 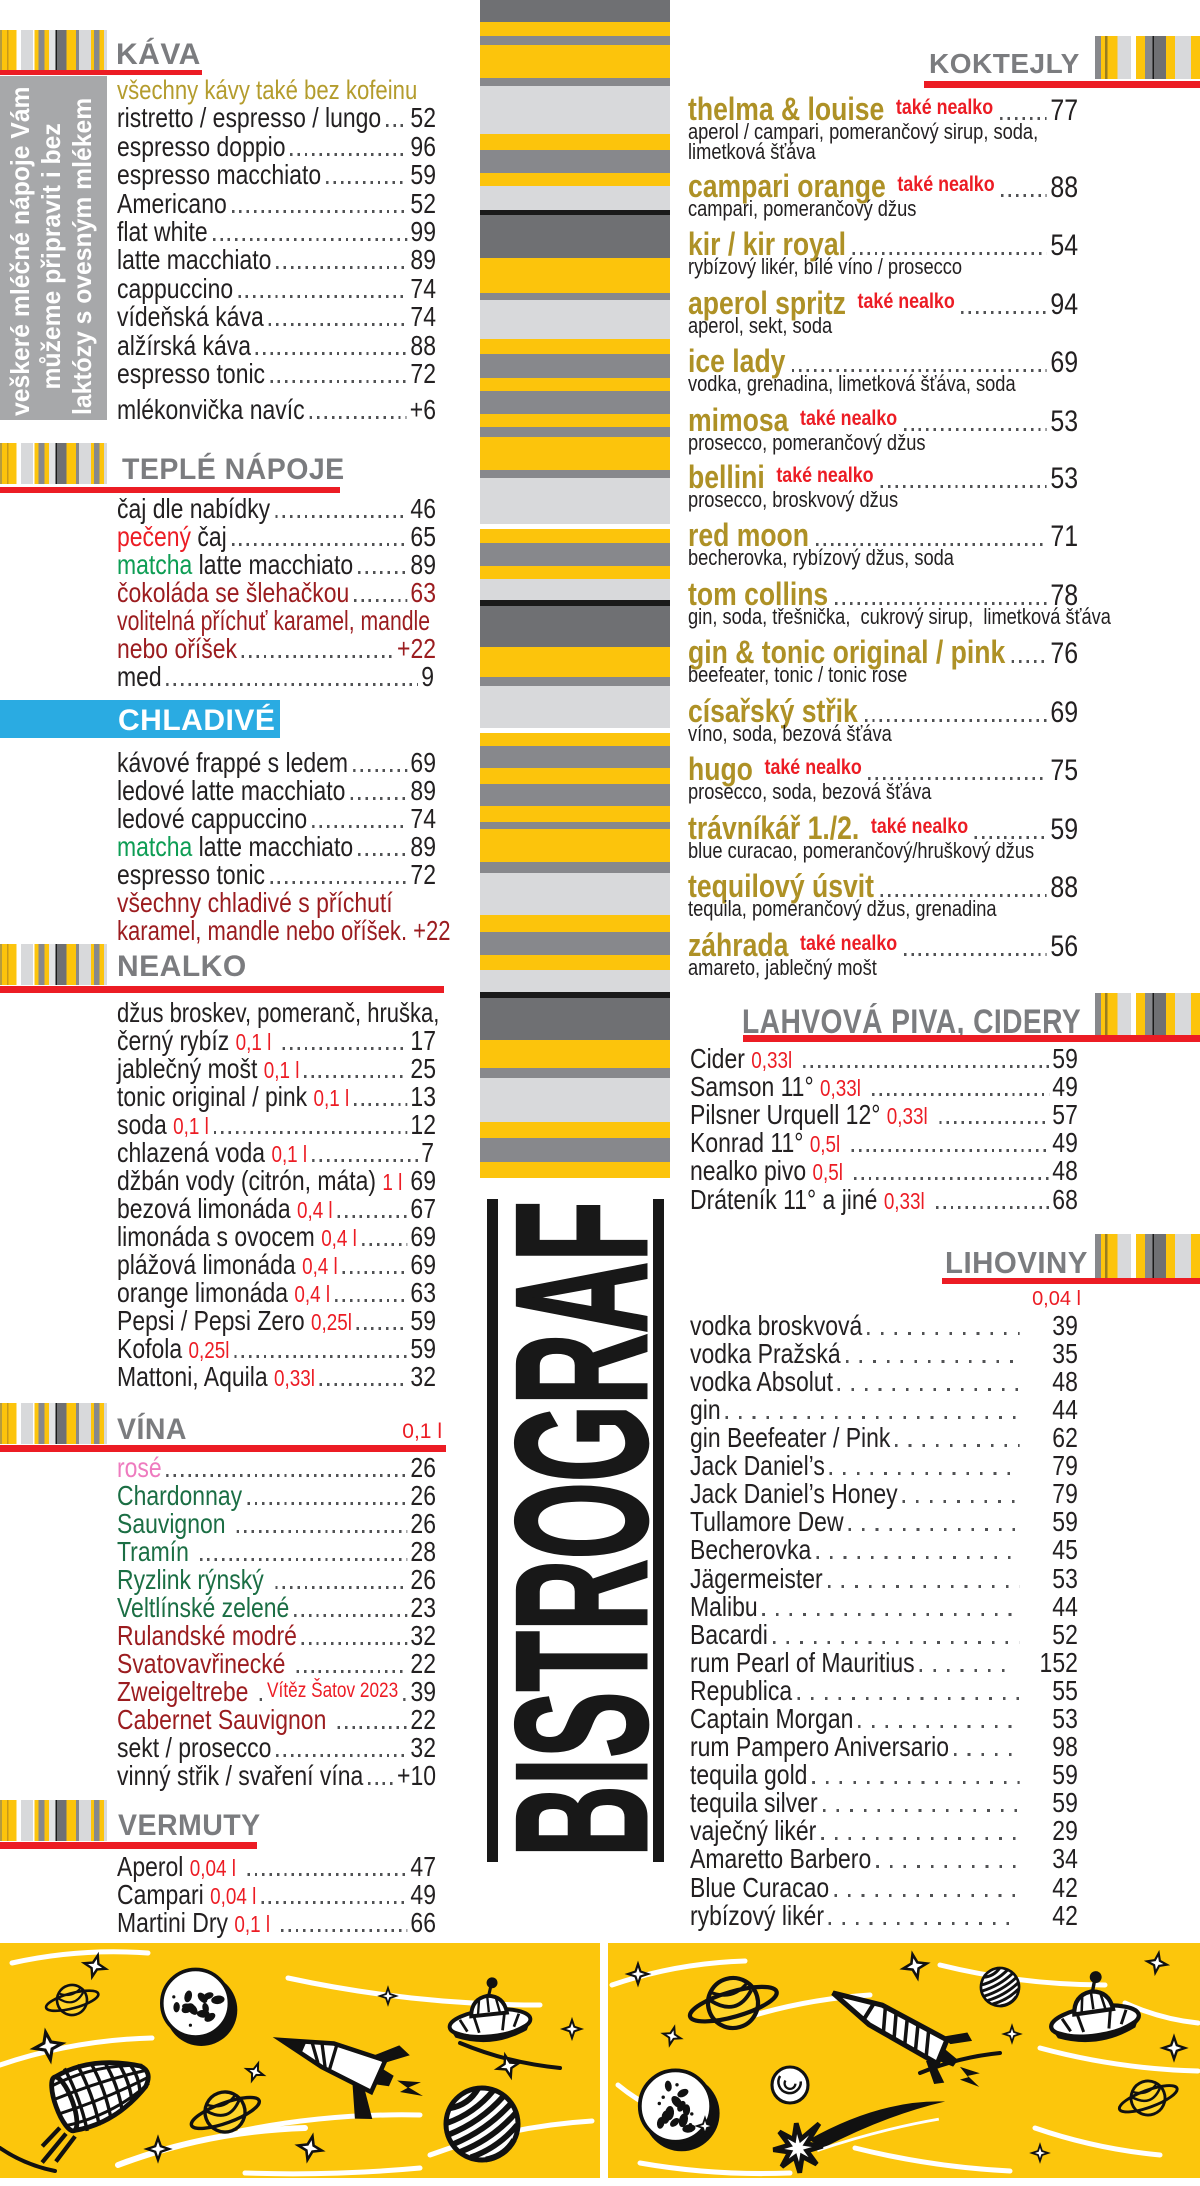 What do you see at coordinates (575, 1529) in the screenshot?
I see `svg-text: BISTROGRAF` at bounding box center [575, 1529].